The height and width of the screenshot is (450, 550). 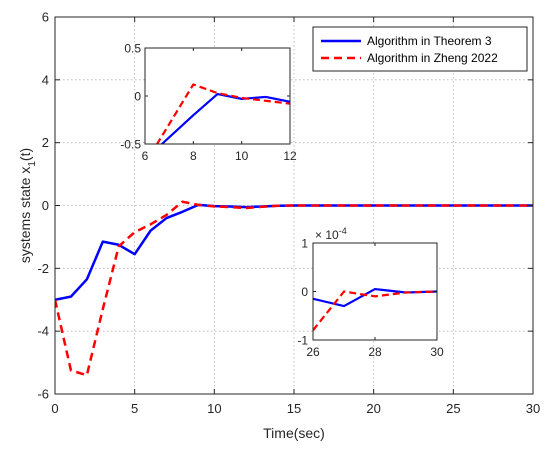 I want to click on y-axis-label-suffix: (t), so click(x=25, y=154).